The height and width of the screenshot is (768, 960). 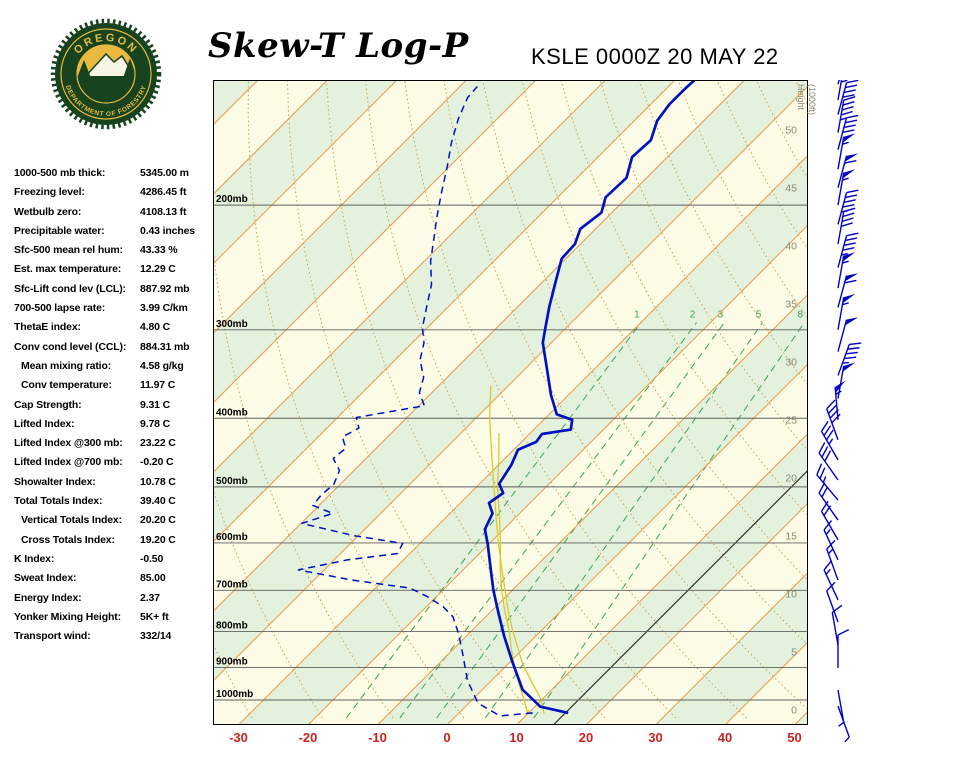 What do you see at coordinates (70, 346) in the screenshot?
I see `index-label: Conv cond level (CCL):` at bounding box center [70, 346].